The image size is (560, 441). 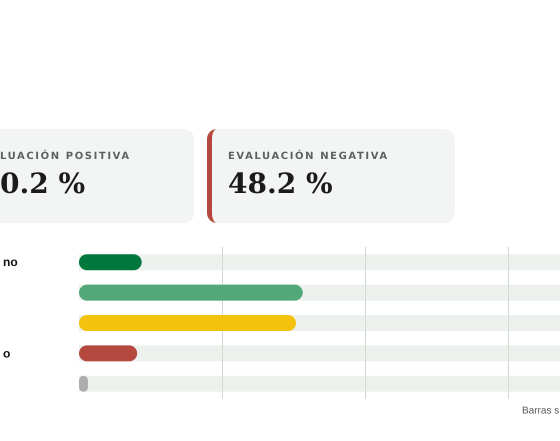 I want to click on y-tick-label: o, so click(x=6, y=353).